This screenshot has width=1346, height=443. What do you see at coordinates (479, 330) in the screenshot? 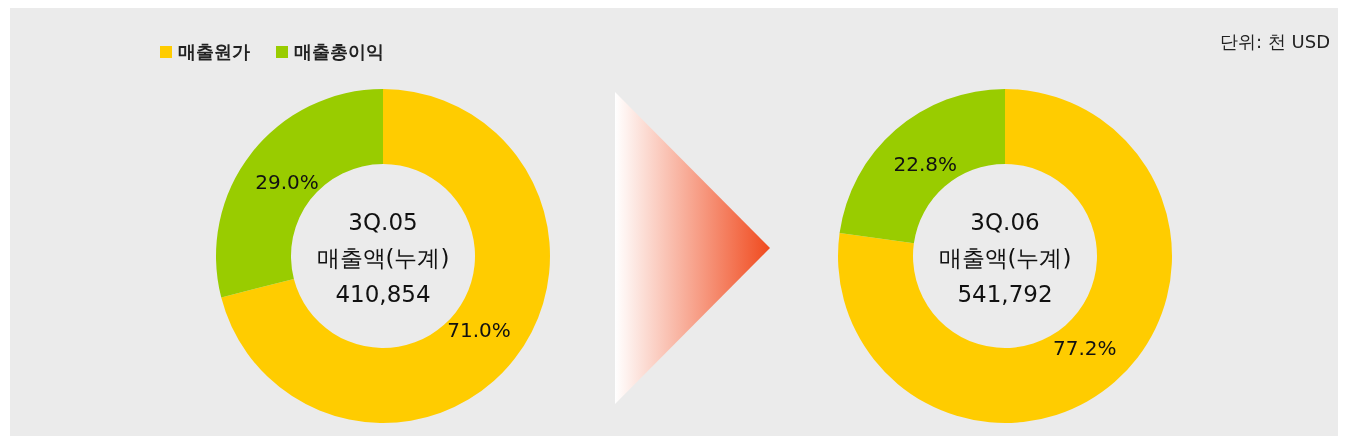
I see `data-label: 71.0%` at bounding box center [479, 330].